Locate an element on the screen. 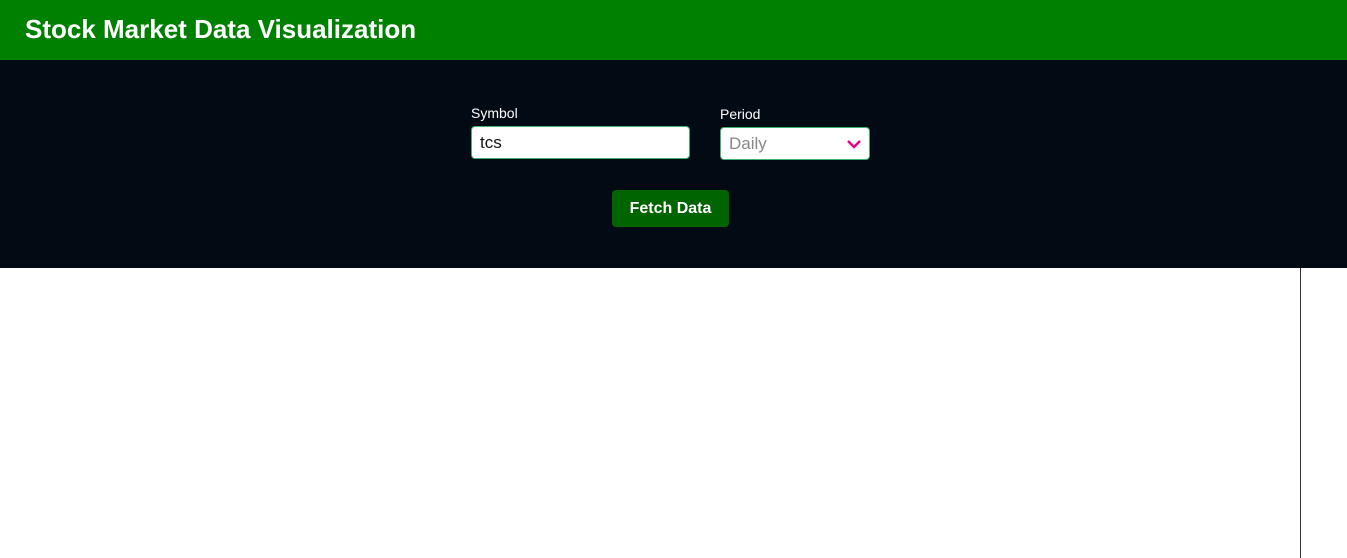 The width and height of the screenshot is (1347, 558). period-label: Period is located at coordinates (740, 114).